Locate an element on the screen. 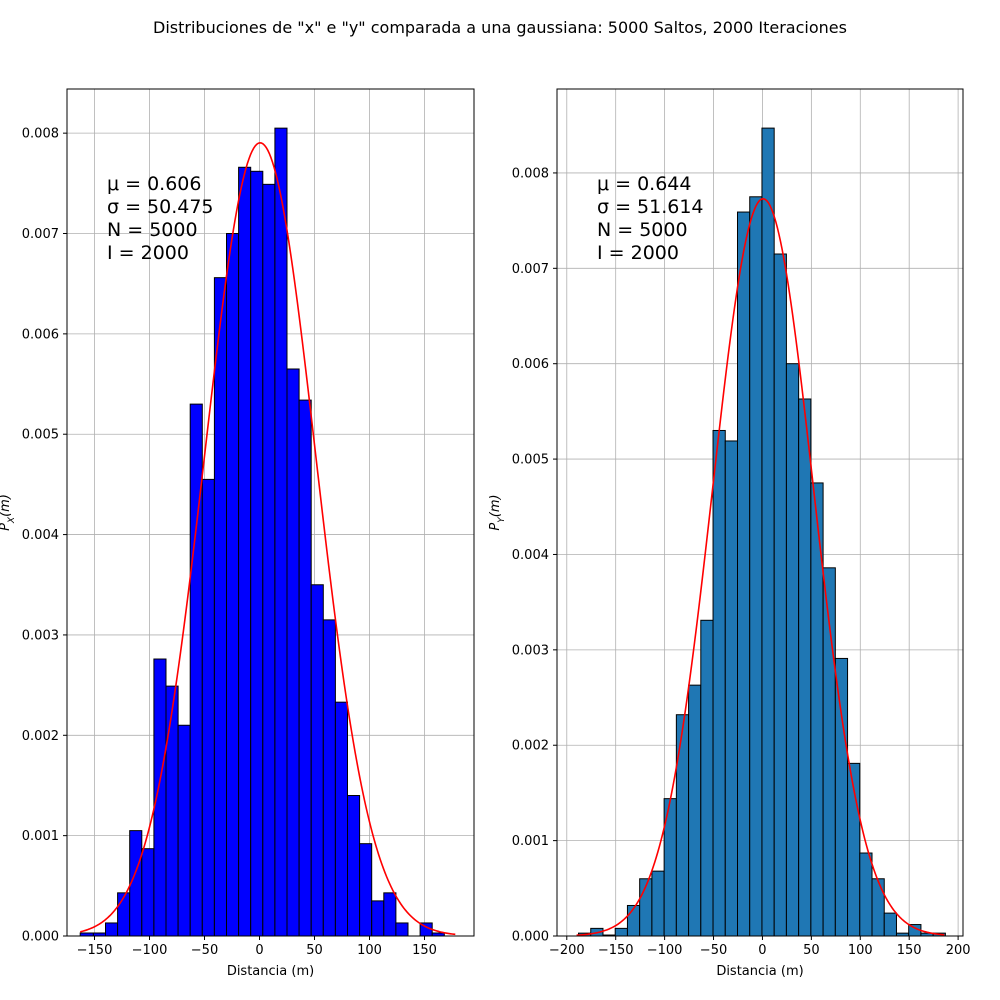 The height and width of the screenshot is (1000, 1000). y-axis-label: PX(m) is located at coordinates (8, 512).